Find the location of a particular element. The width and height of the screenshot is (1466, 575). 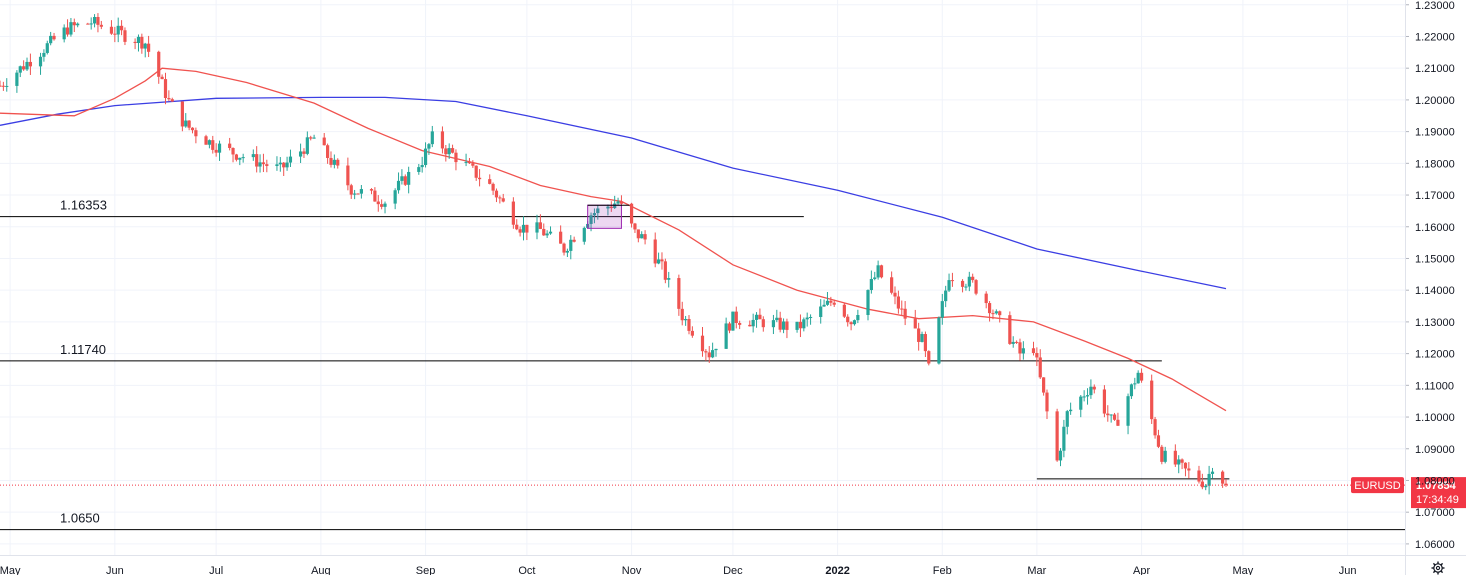

y-tick-label: 1.23000 is located at coordinates (1435, 6).